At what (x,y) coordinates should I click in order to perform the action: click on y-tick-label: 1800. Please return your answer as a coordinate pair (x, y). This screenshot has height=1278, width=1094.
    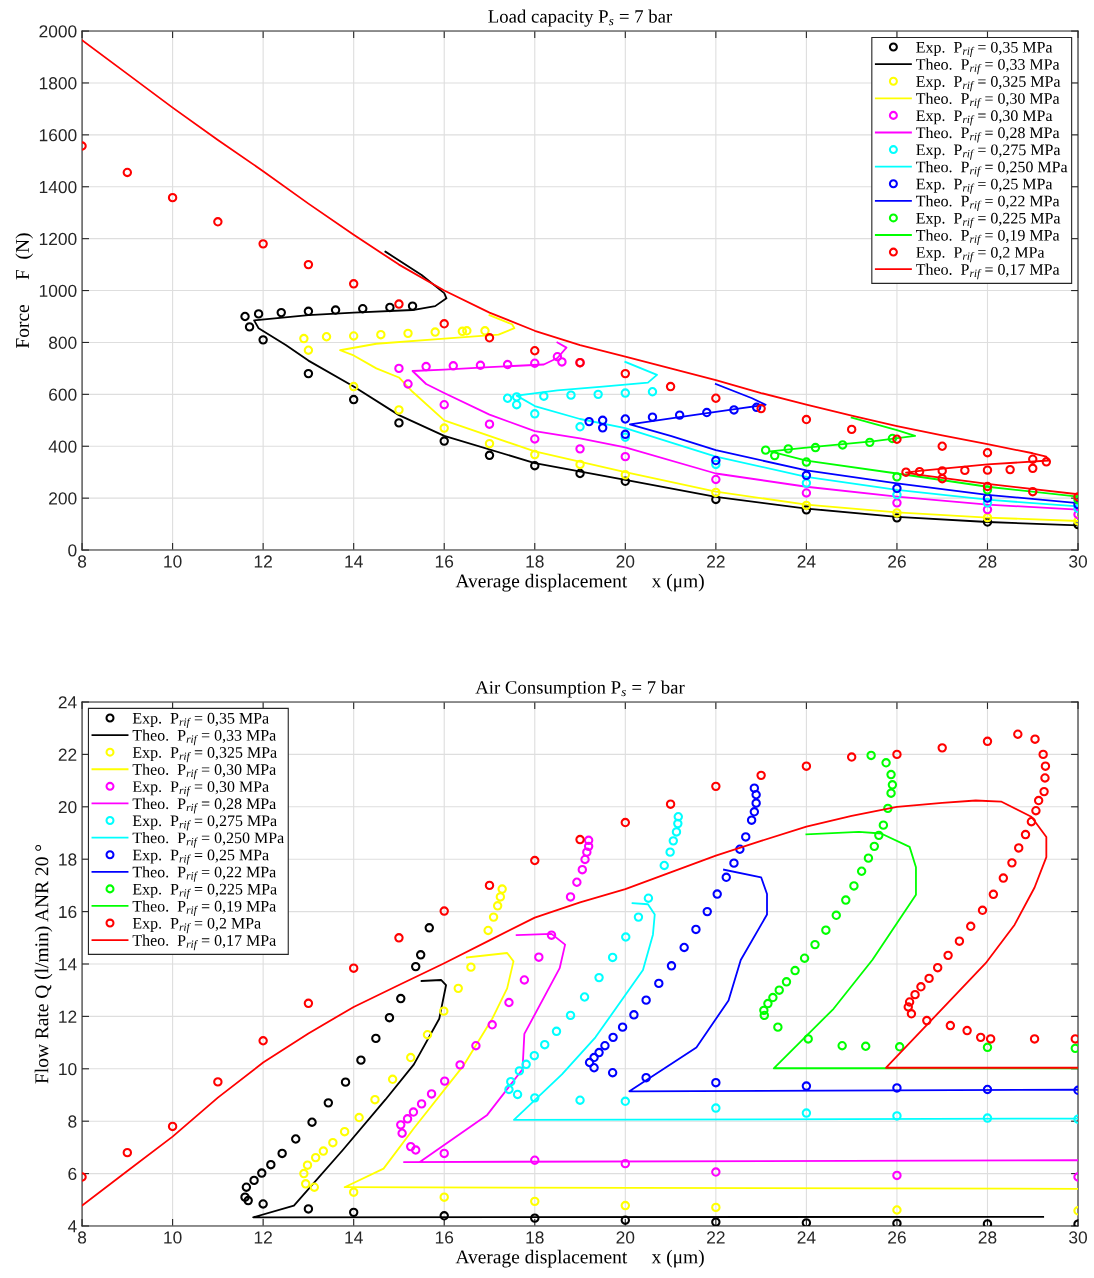
    Looking at the image, I should click on (58, 83).